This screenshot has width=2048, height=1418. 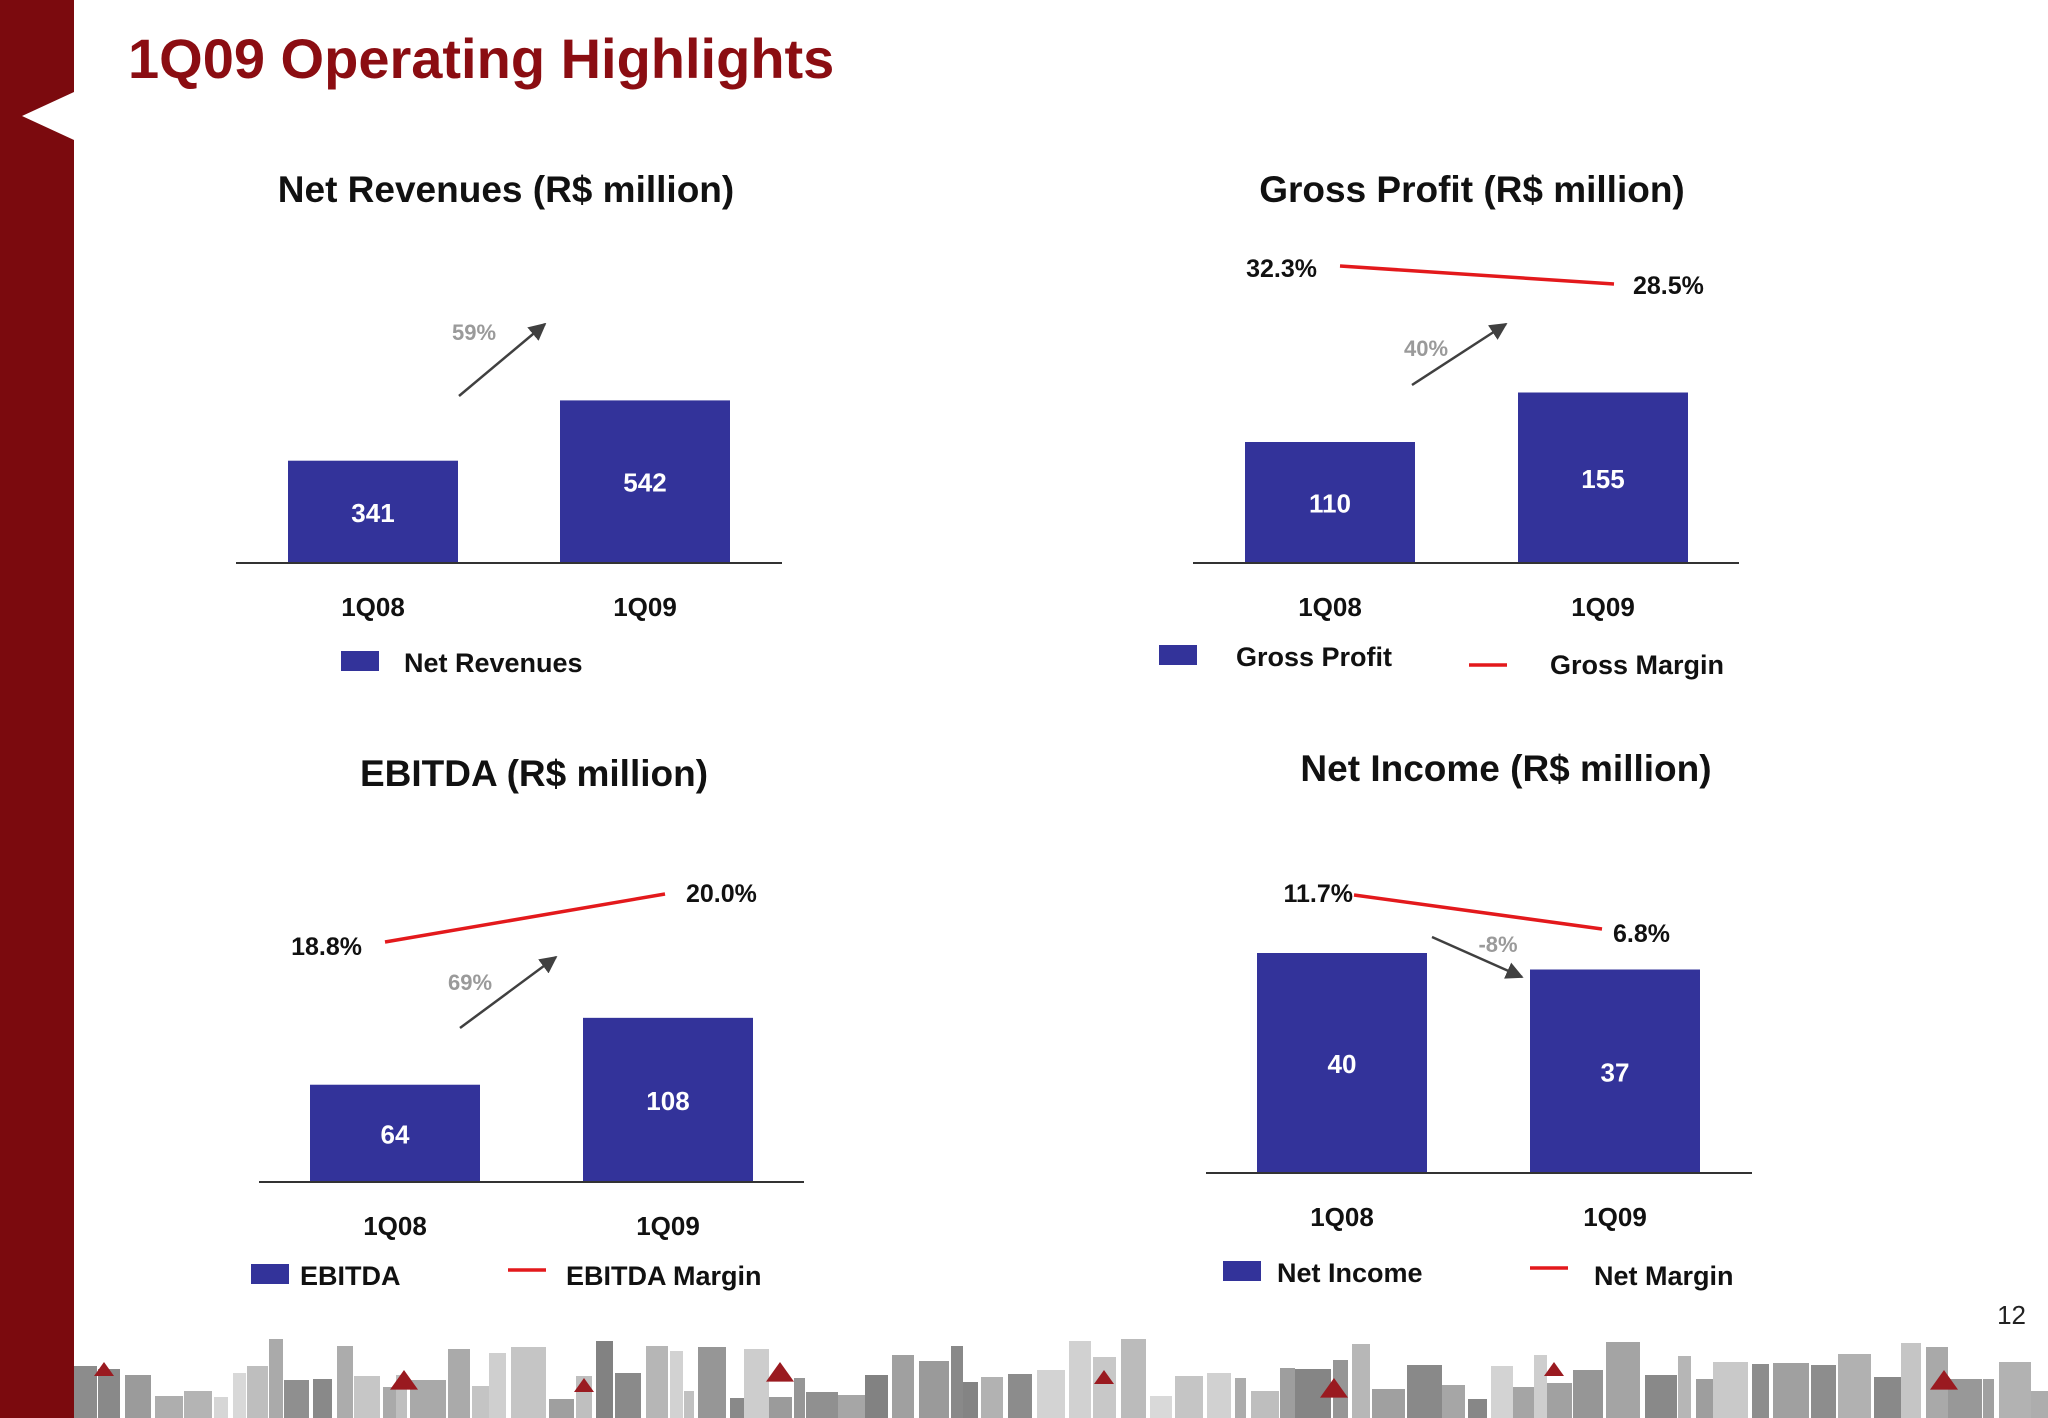 What do you see at coordinates (48, 116) in the screenshot?
I see `sidebar-notch-icon` at bounding box center [48, 116].